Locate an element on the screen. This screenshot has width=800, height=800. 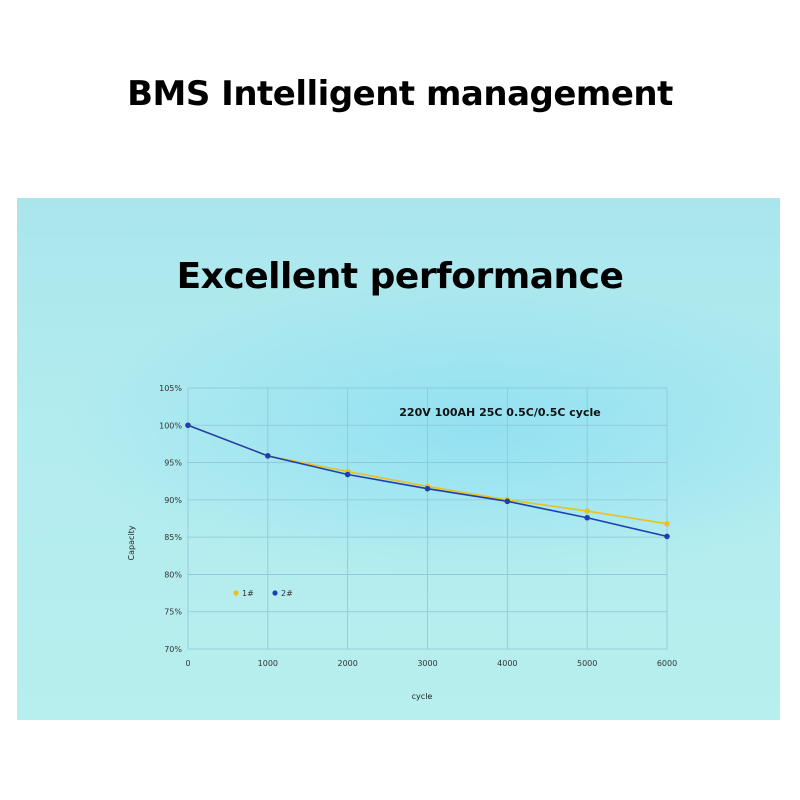
y-tick-label: 100% is located at coordinates (170, 425).